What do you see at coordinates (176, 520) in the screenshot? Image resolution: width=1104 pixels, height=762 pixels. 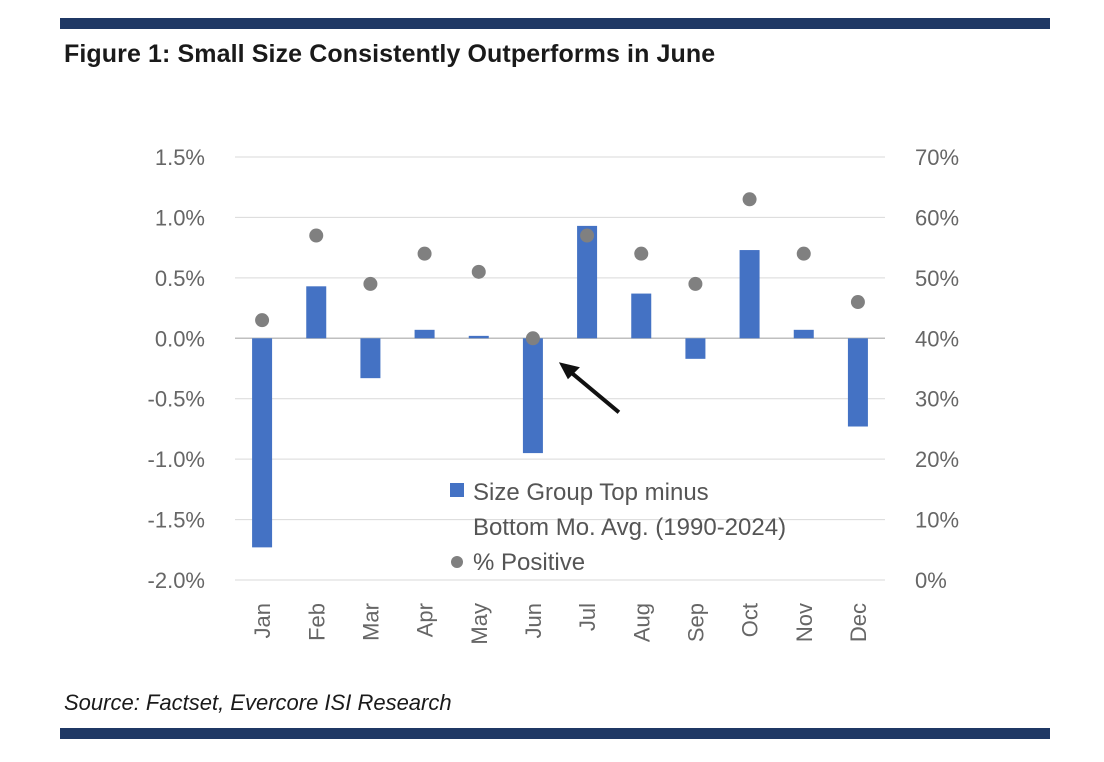 I see `left-tick-label: -1.5%` at bounding box center [176, 520].